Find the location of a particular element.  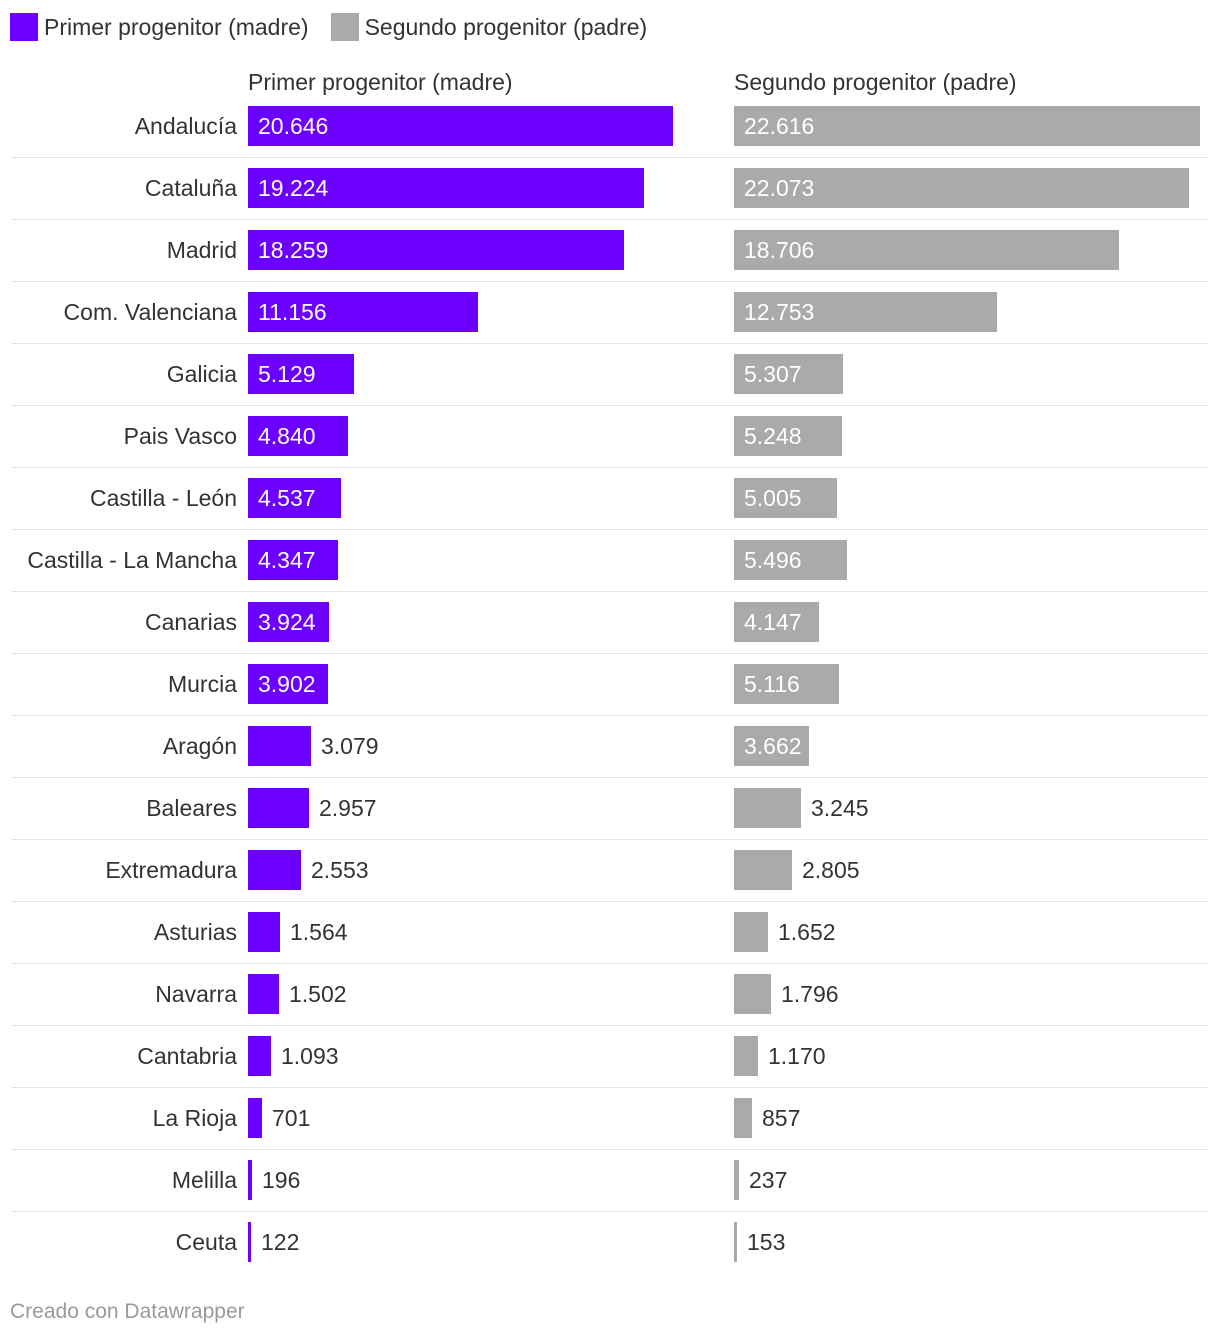

category-label: Melilla is located at coordinates (204, 1180).